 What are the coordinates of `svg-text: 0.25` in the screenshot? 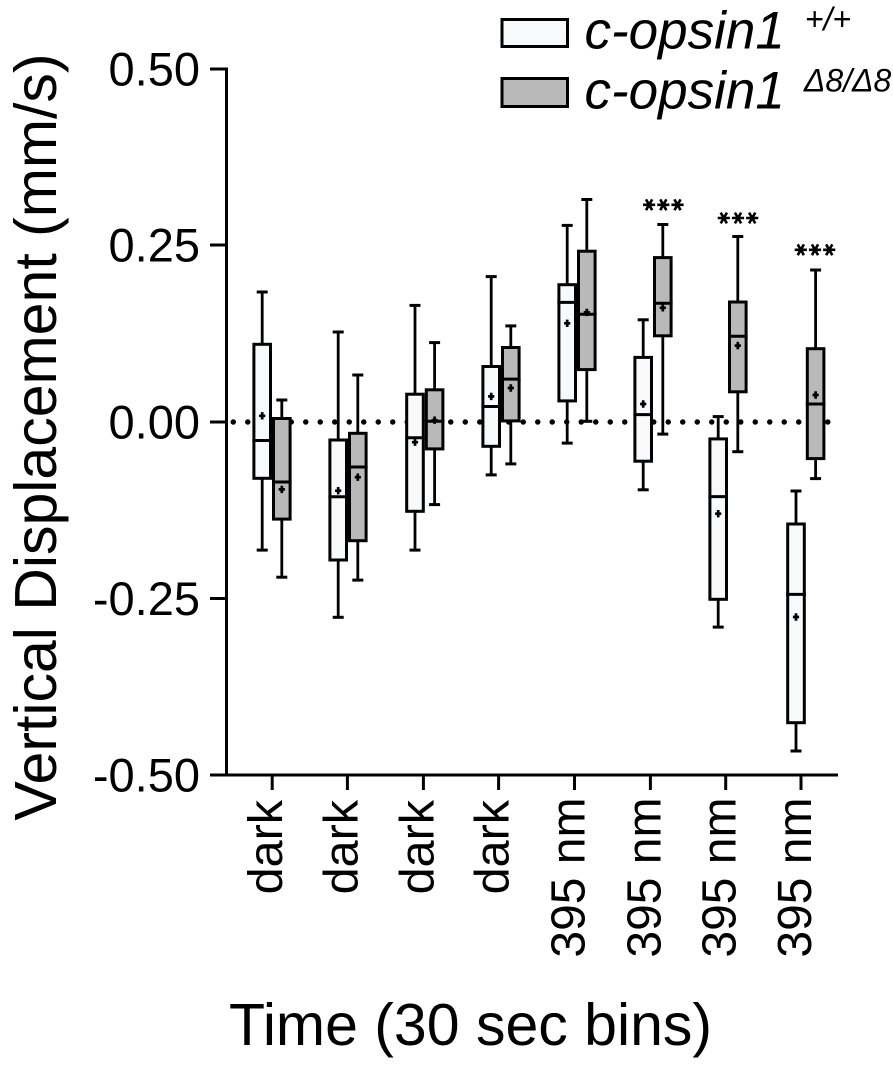 It's located at (154, 245).